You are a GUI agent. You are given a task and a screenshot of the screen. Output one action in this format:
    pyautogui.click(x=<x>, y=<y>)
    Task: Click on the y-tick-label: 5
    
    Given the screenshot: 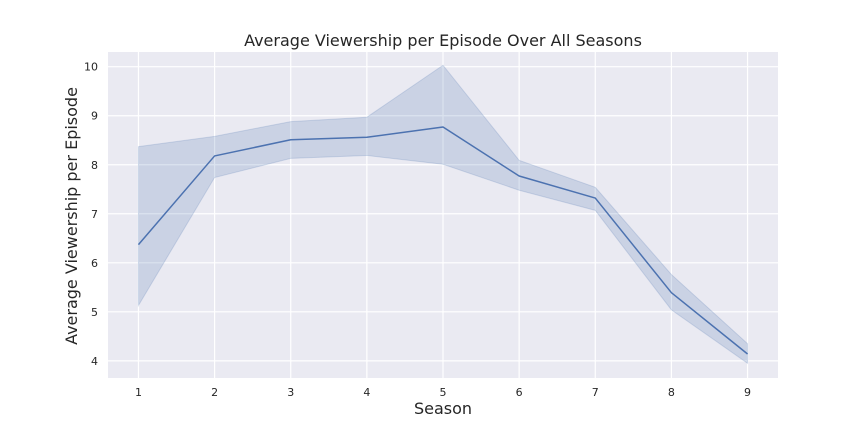 What is the action you would take?
    pyautogui.click(x=94, y=312)
    